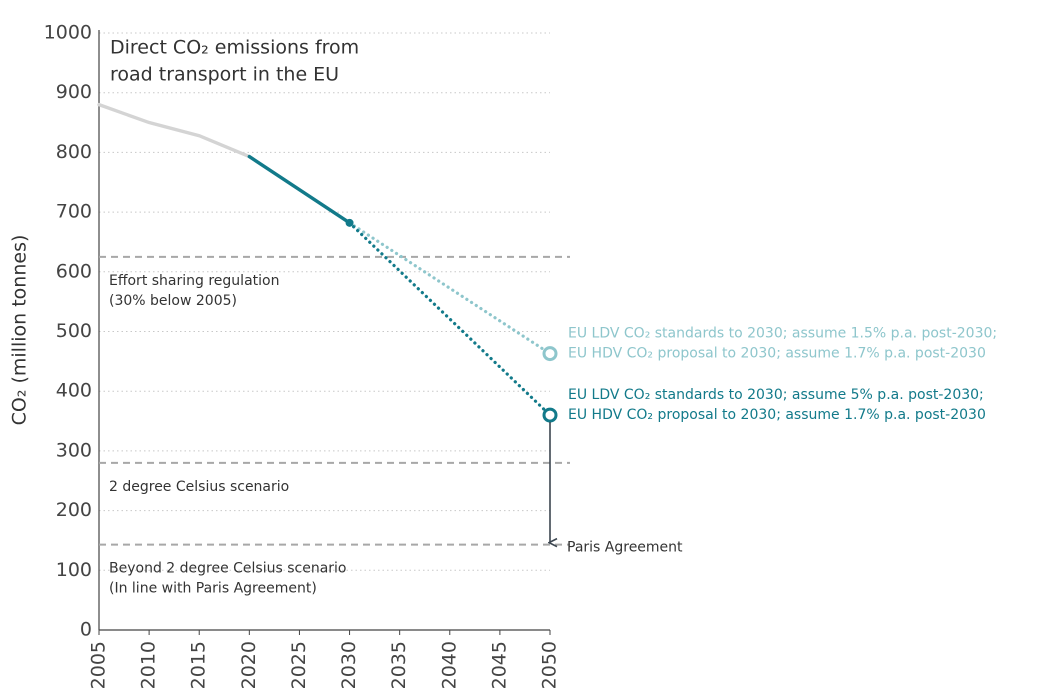 The height and width of the screenshot is (691, 1057). What do you see at coordinates (74, 570) in the screenshot?
I see `y-tick-label: 100` at bounding box center [74, 570].